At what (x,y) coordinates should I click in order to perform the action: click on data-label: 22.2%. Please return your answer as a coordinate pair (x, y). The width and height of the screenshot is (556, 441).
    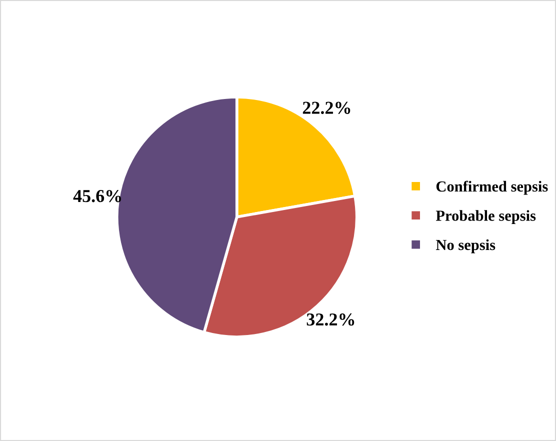
    Looking at the image, I should click on (326, 108).